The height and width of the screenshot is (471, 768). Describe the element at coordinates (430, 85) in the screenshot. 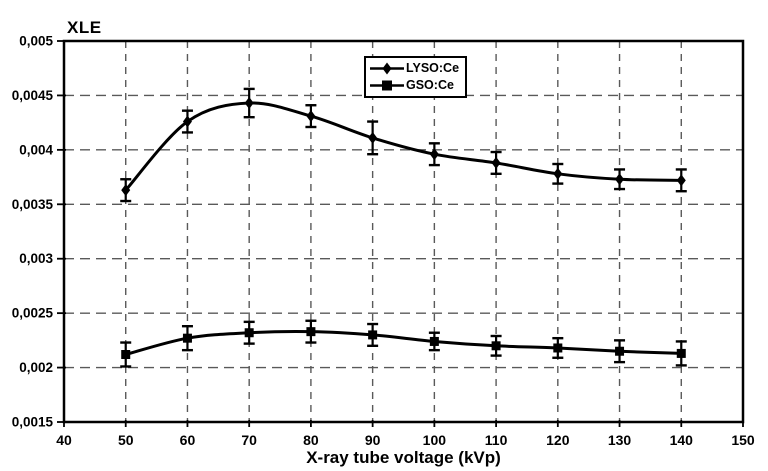

I see `legend-label-gso: GSO:Ce` at that location.